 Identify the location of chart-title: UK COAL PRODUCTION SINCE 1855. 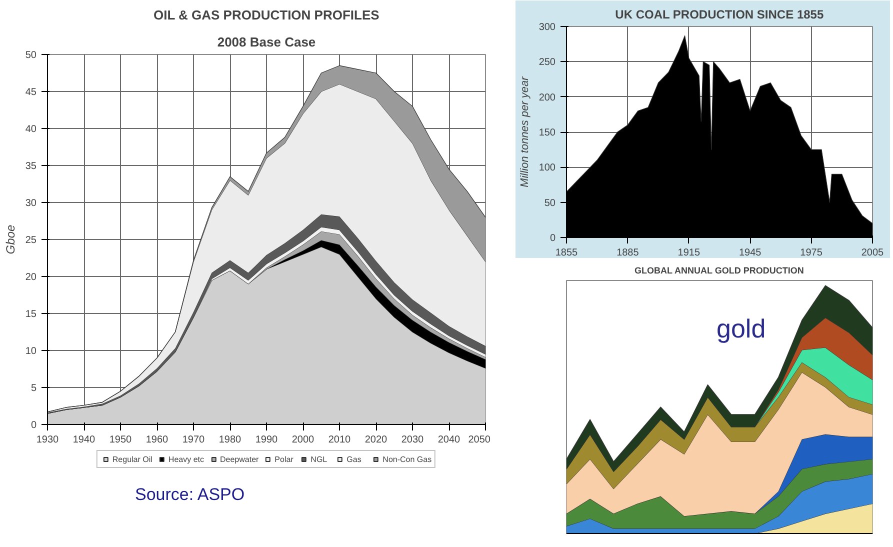
(719, 15).